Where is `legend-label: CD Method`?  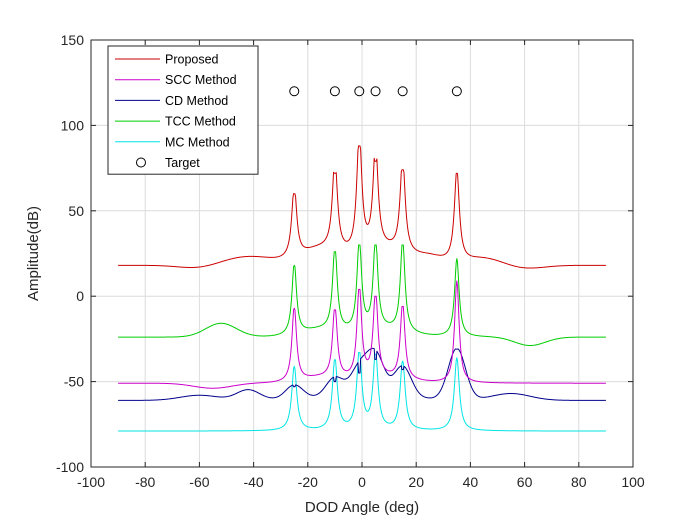 legend-label: CD Method is located at coordinates (196, 101).